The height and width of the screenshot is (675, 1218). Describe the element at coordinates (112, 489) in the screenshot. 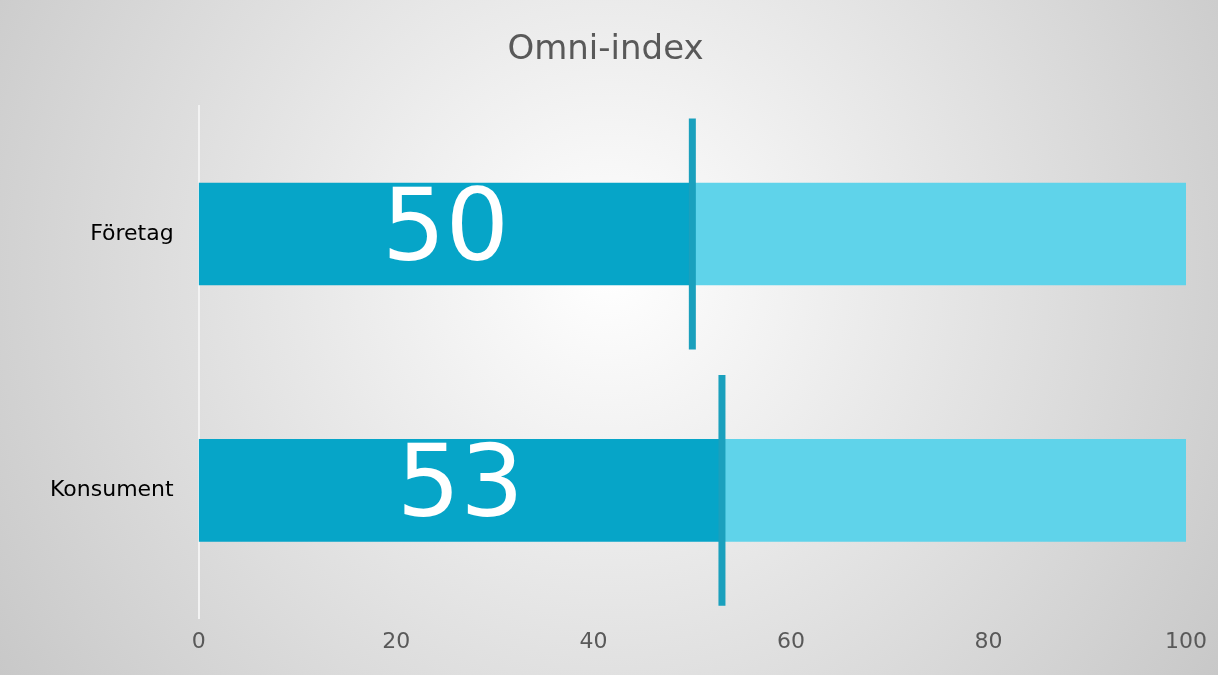

I see `y-tick-label: Konsument` at that location.